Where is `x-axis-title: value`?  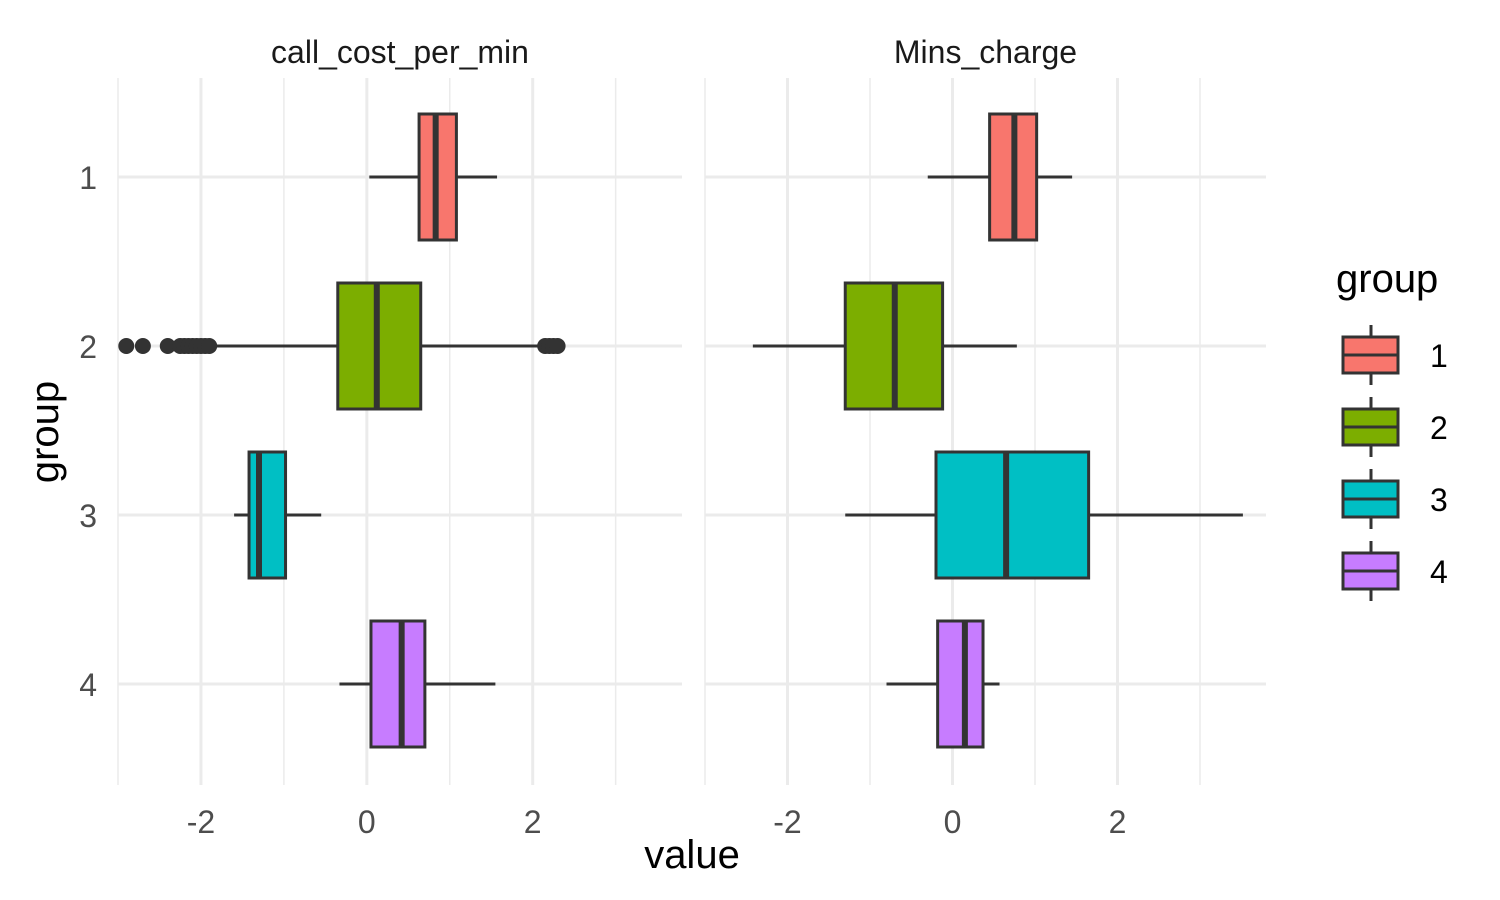
x-axis-title: value is located at coordinates (692, 855).